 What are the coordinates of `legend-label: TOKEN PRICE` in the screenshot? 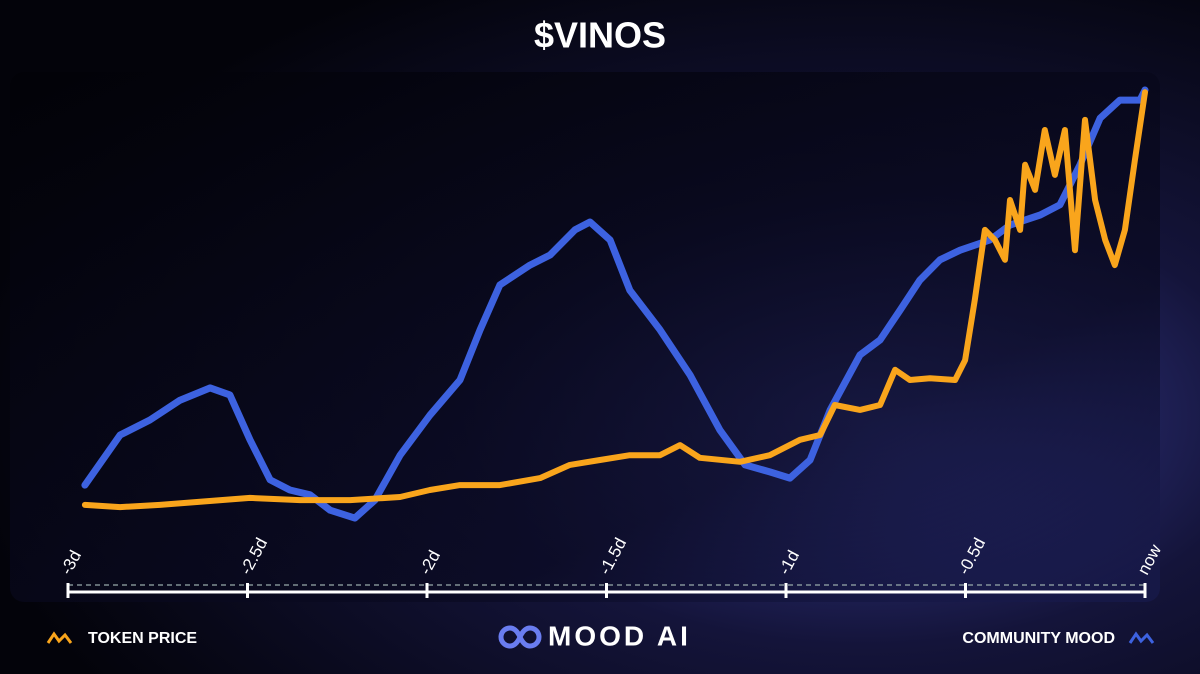 It's located at (142, 638).